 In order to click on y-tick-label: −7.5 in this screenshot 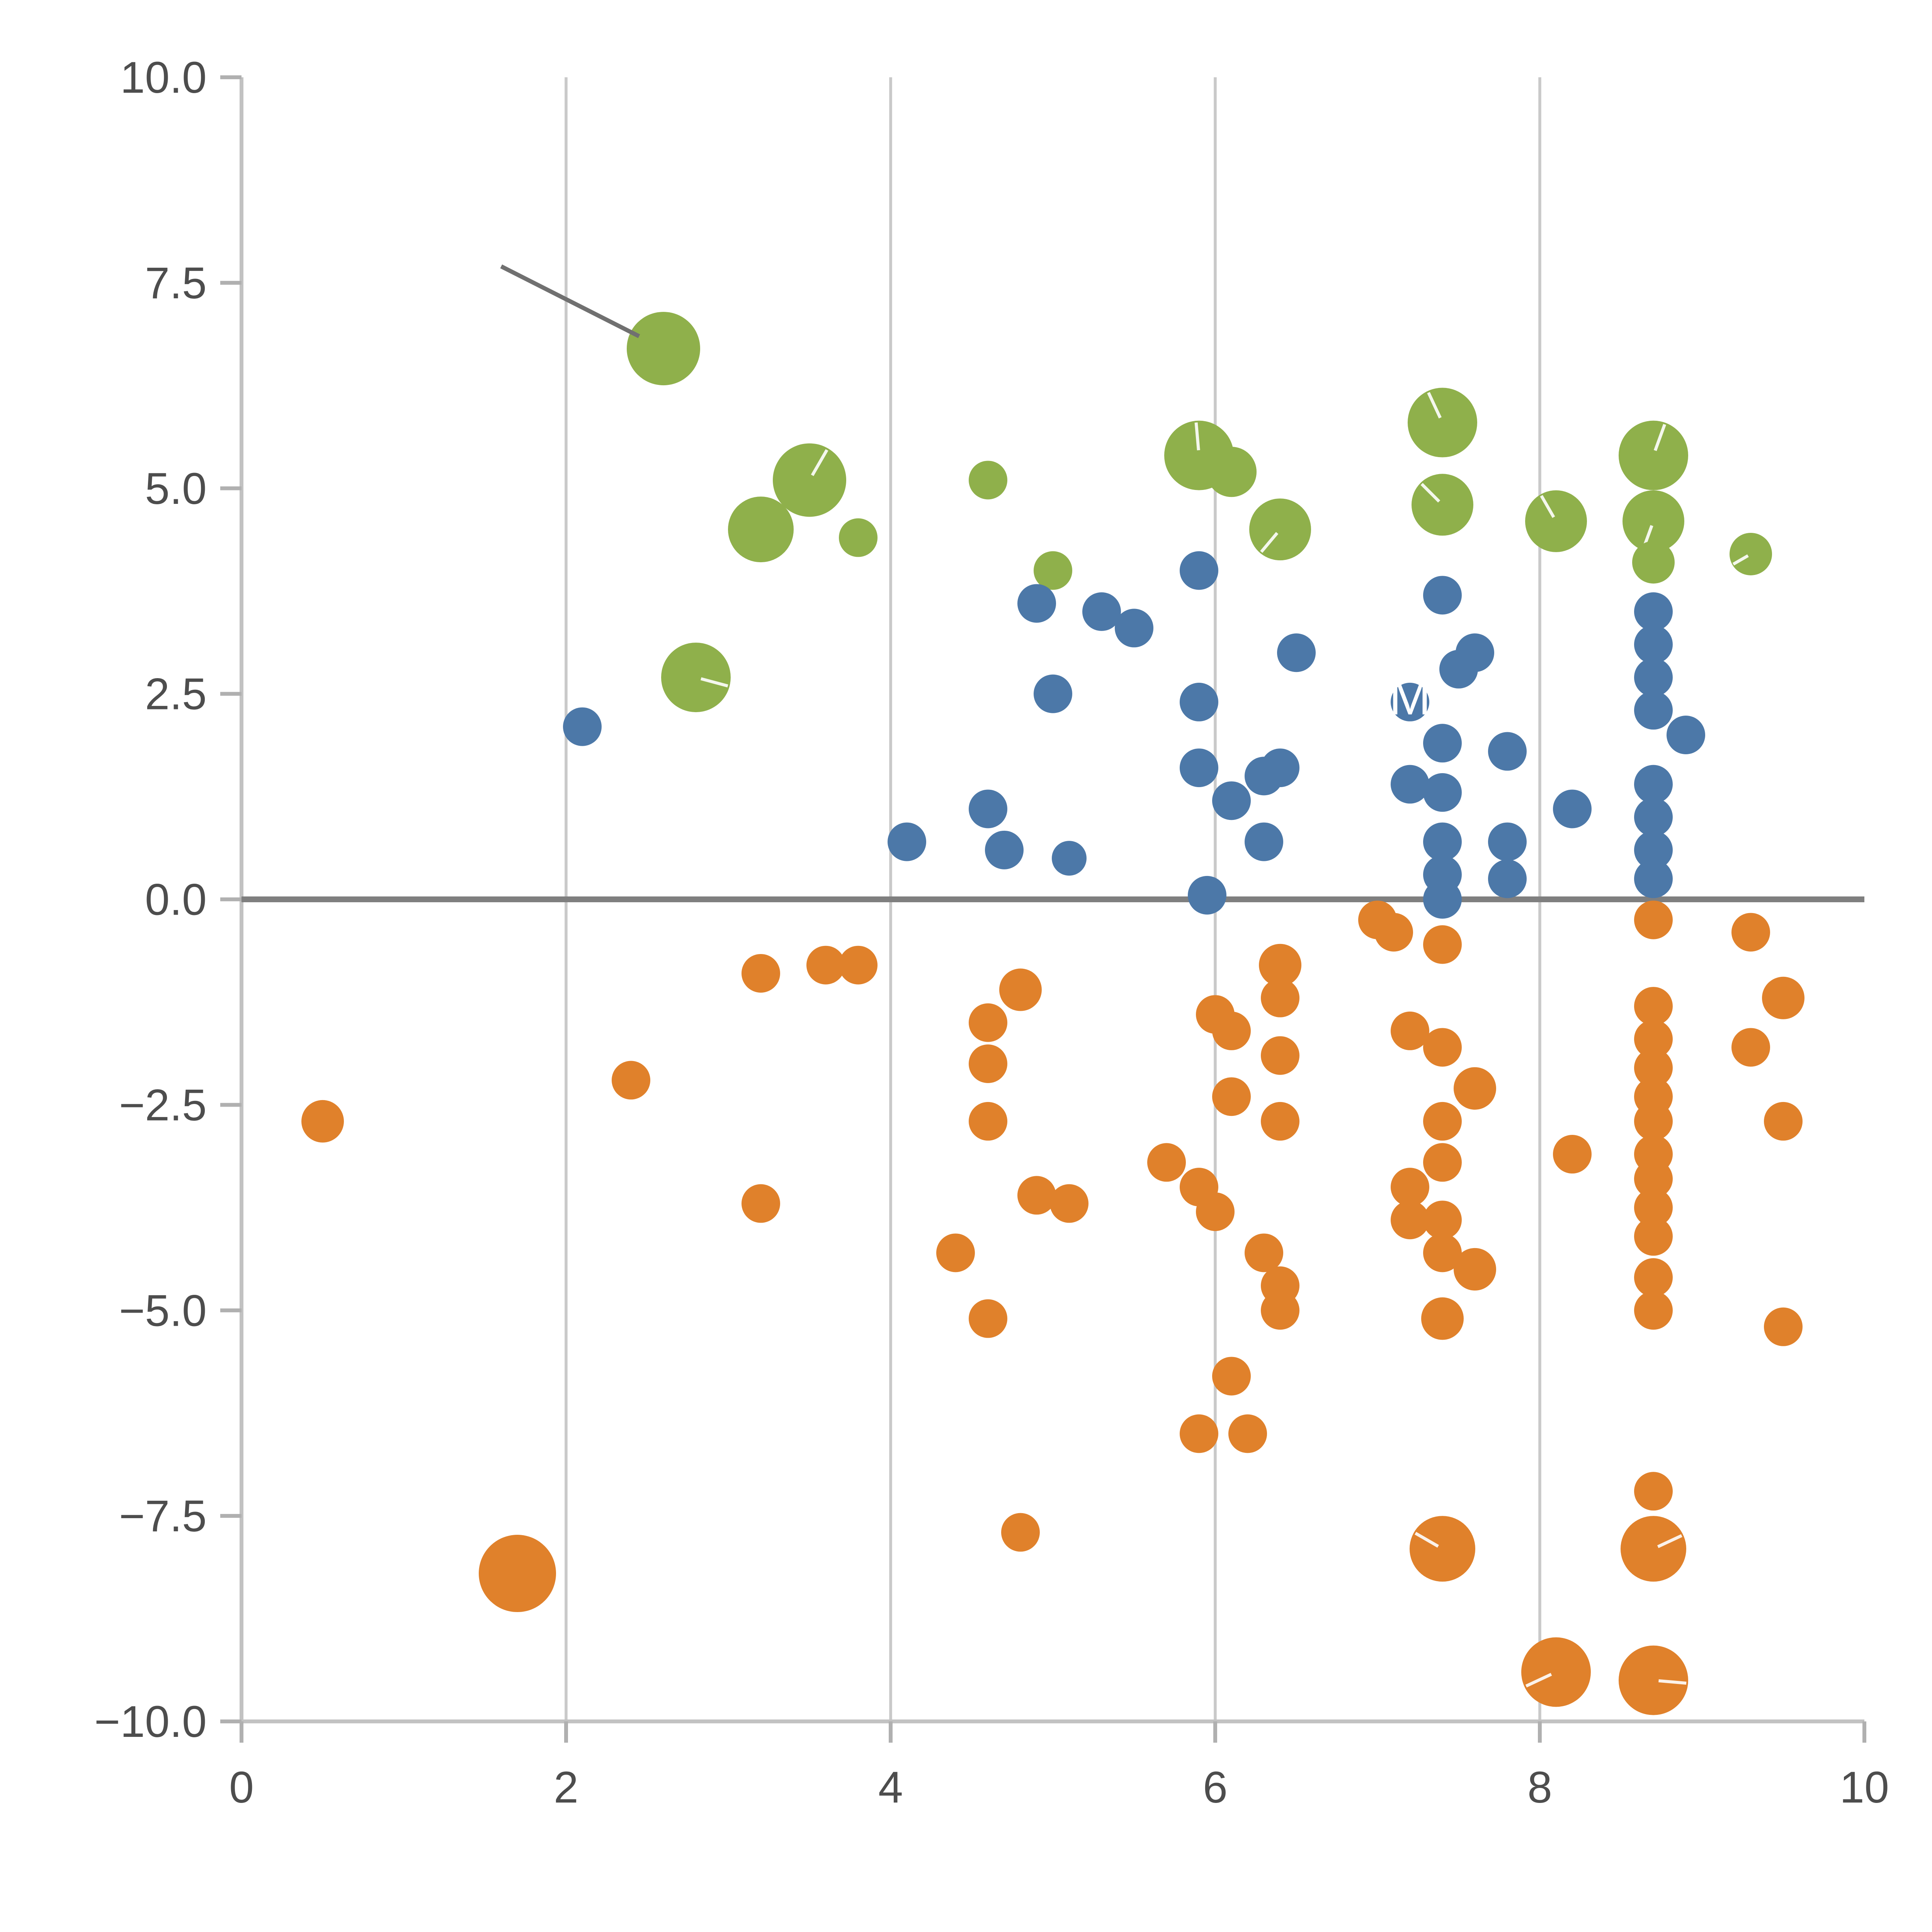, I will do `click(163, 1517)`.